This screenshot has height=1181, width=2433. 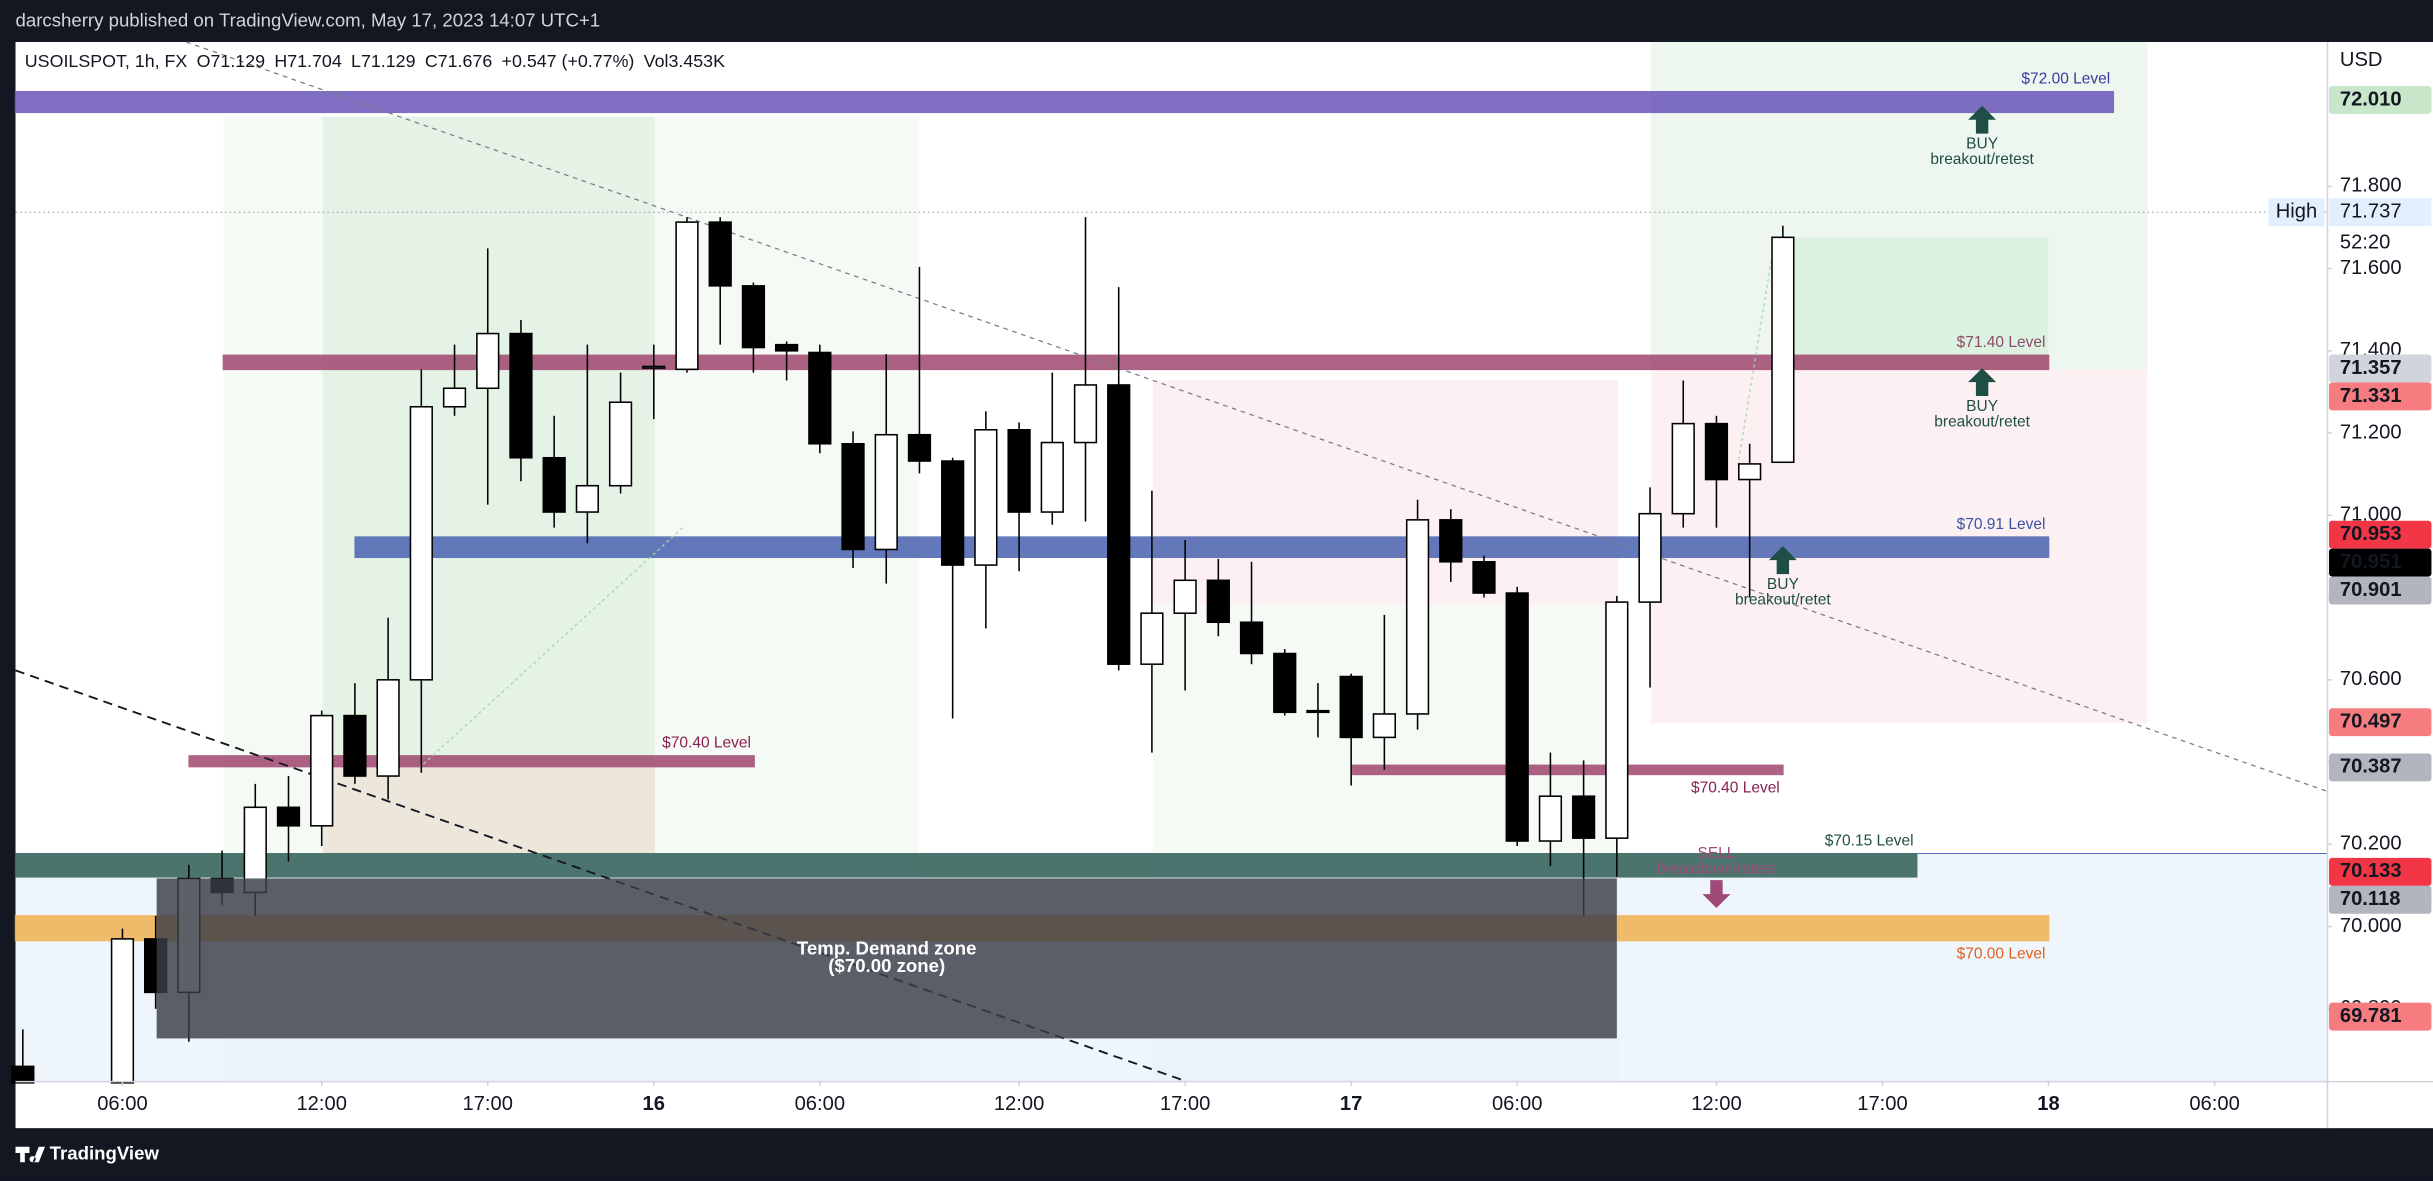 What do you see at coordinates (106, 61) in the screenshot?
I see `symbol: USOILSPOT, 1h, FX` at bounding box center [106, 61].